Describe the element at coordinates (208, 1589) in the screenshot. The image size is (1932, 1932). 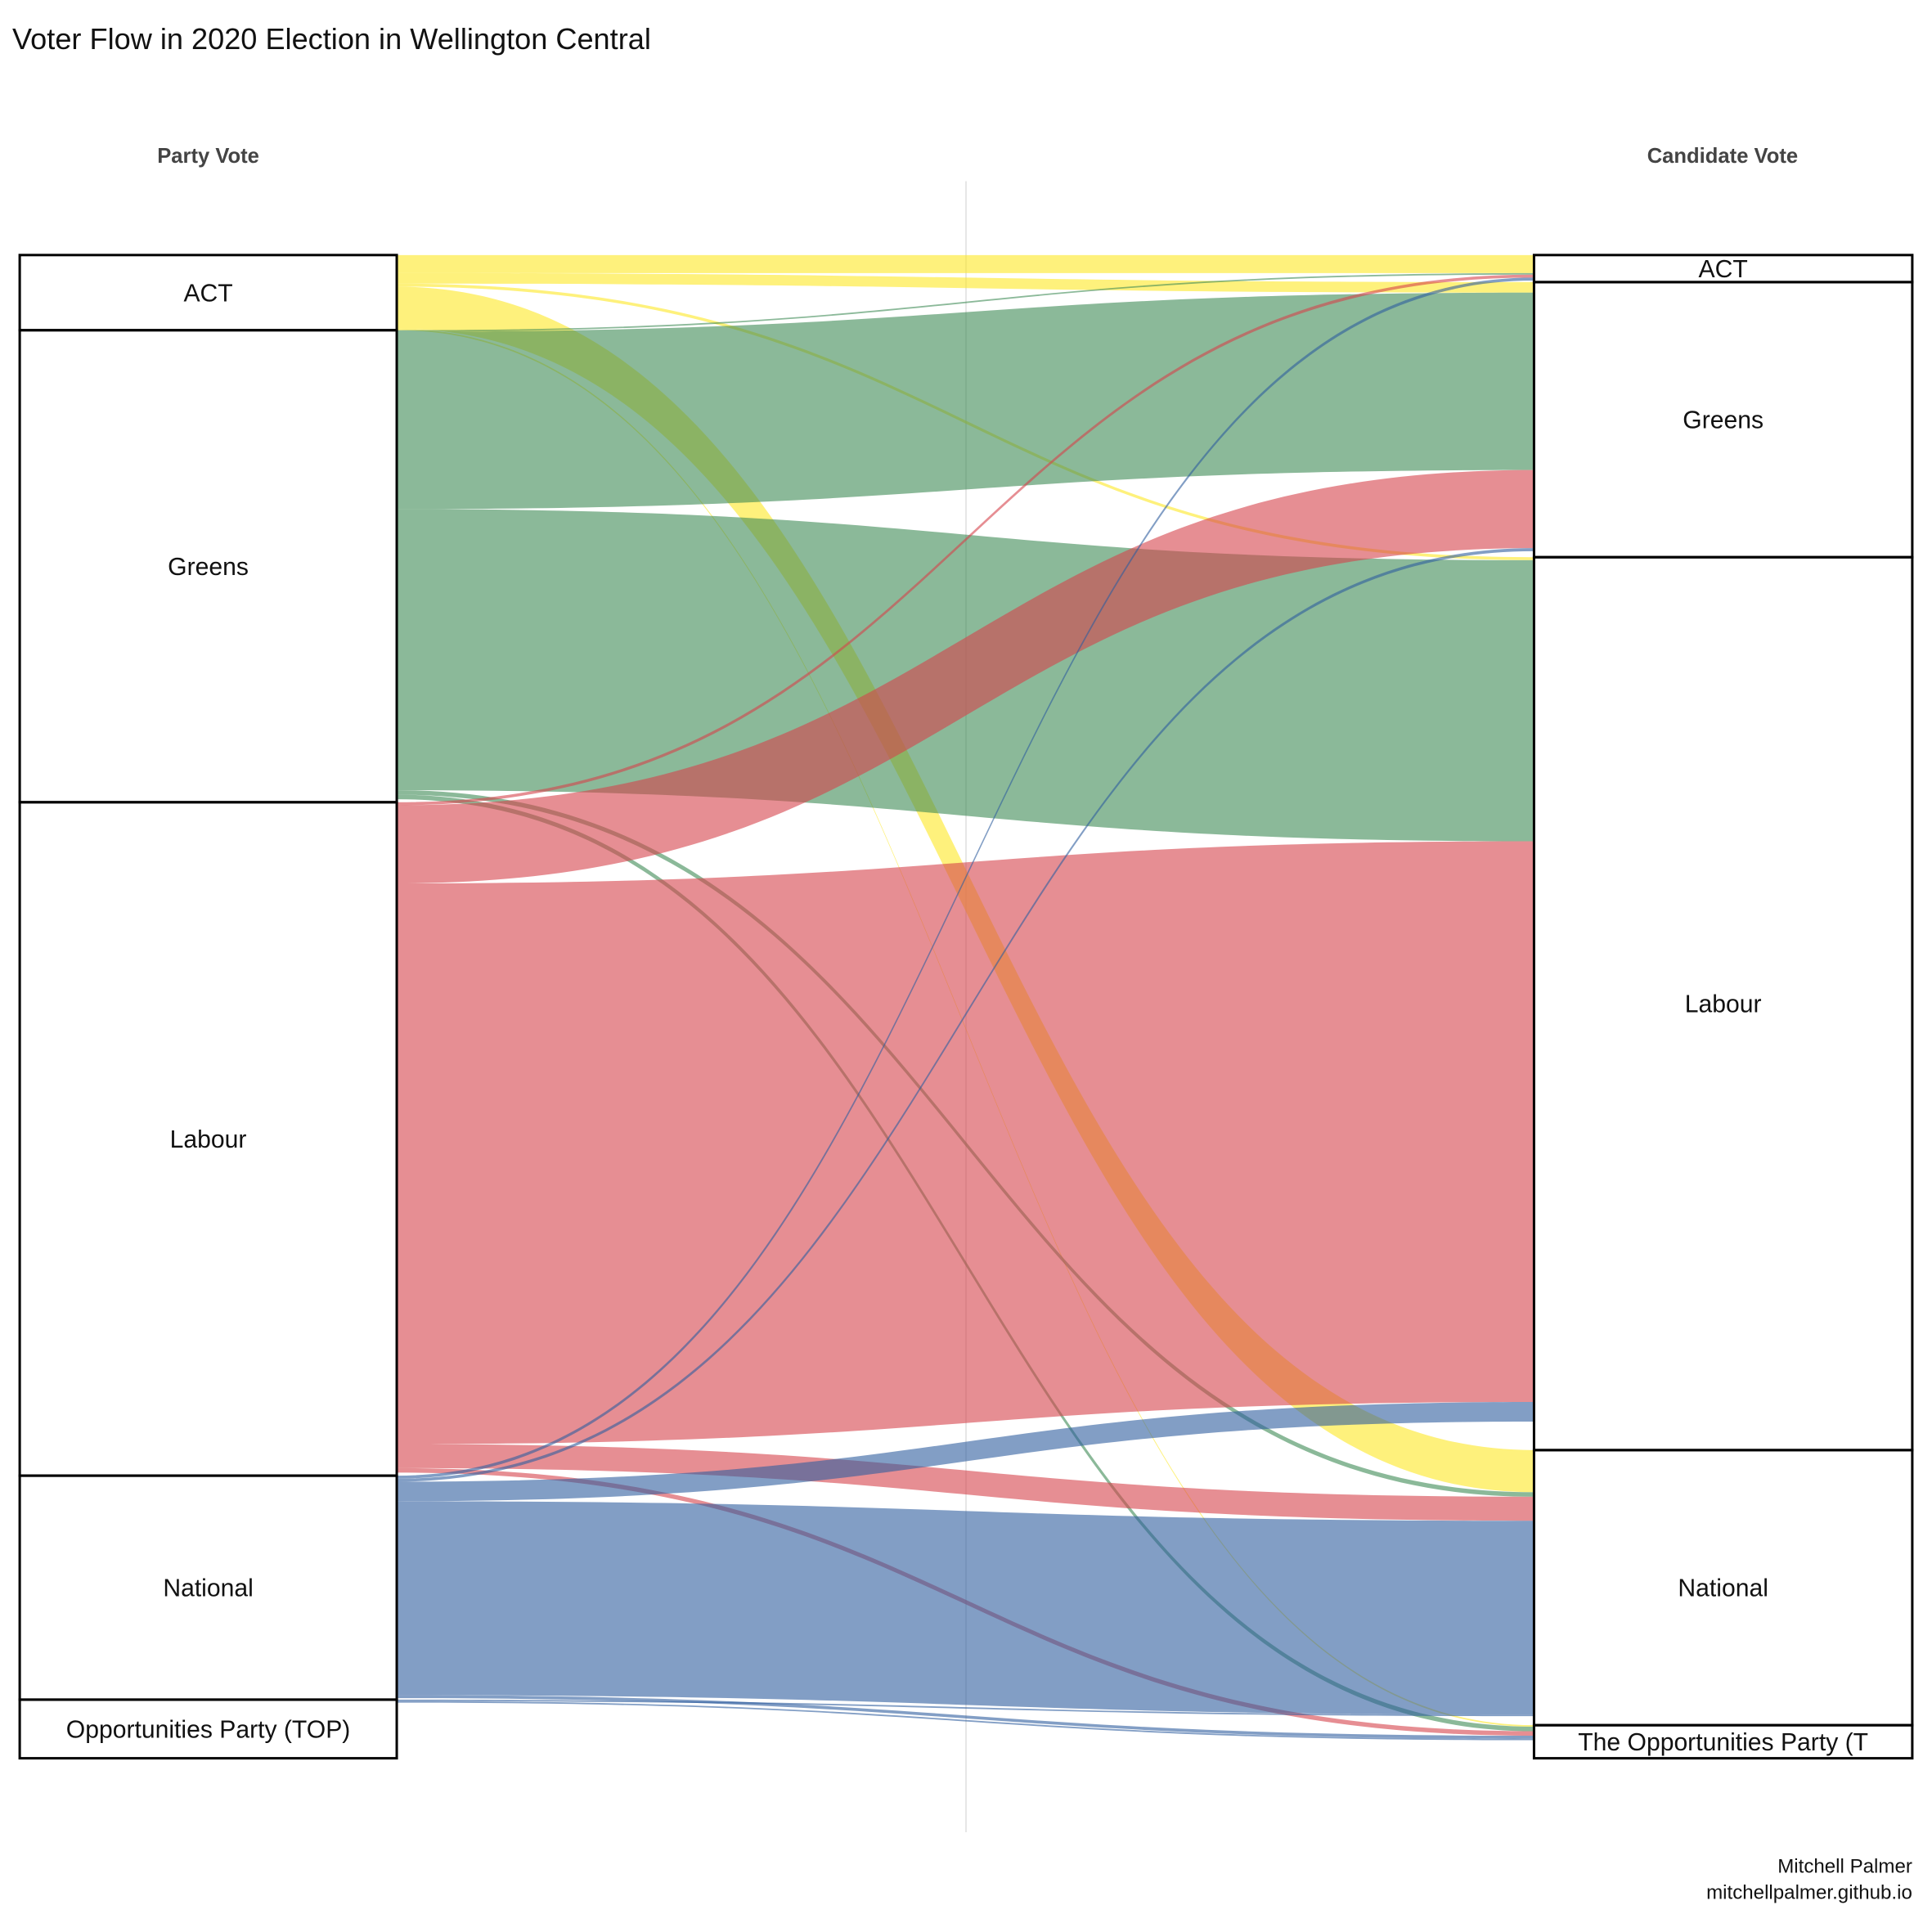
I see `left-node-label: National` at that location.